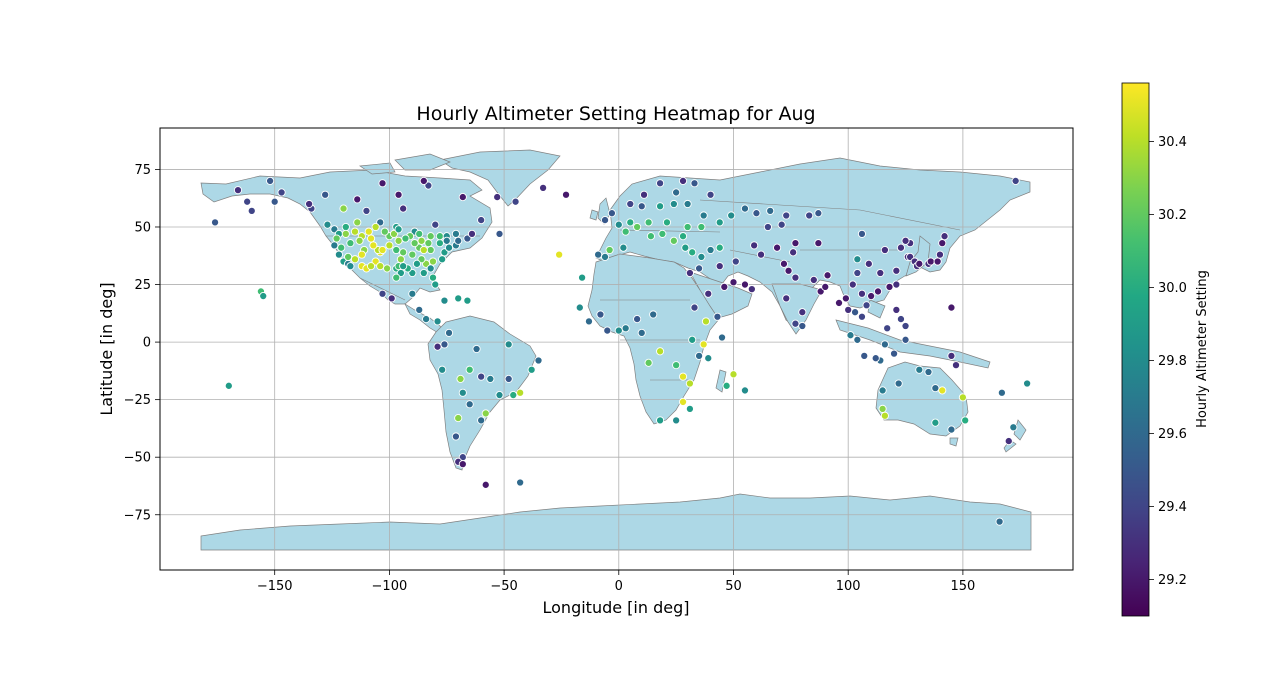 The width and height of the screenshot is (1280, 696). Describe the element at coordinates (721, 295) in the screenshot. I see `arabia-landmass` at that location.